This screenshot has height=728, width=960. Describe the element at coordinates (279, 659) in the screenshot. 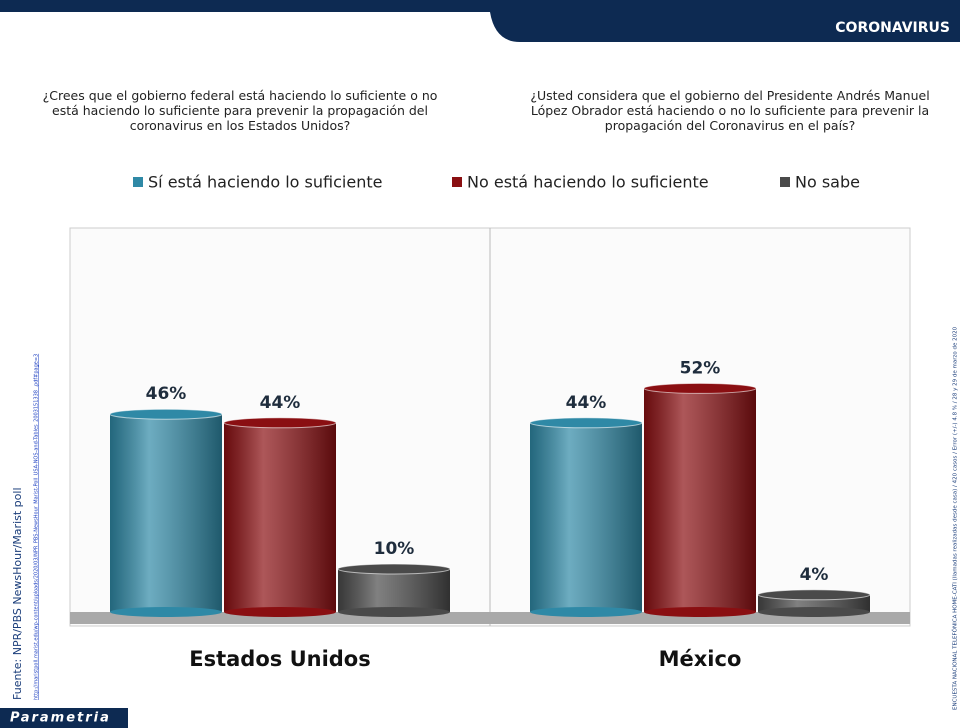

I see `x-tick-label: Estados Unidos` at that location.